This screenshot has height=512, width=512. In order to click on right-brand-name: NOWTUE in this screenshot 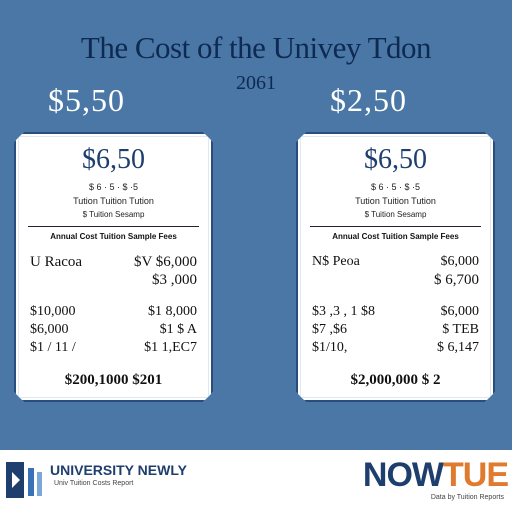, I will do `click(435, 475)`.